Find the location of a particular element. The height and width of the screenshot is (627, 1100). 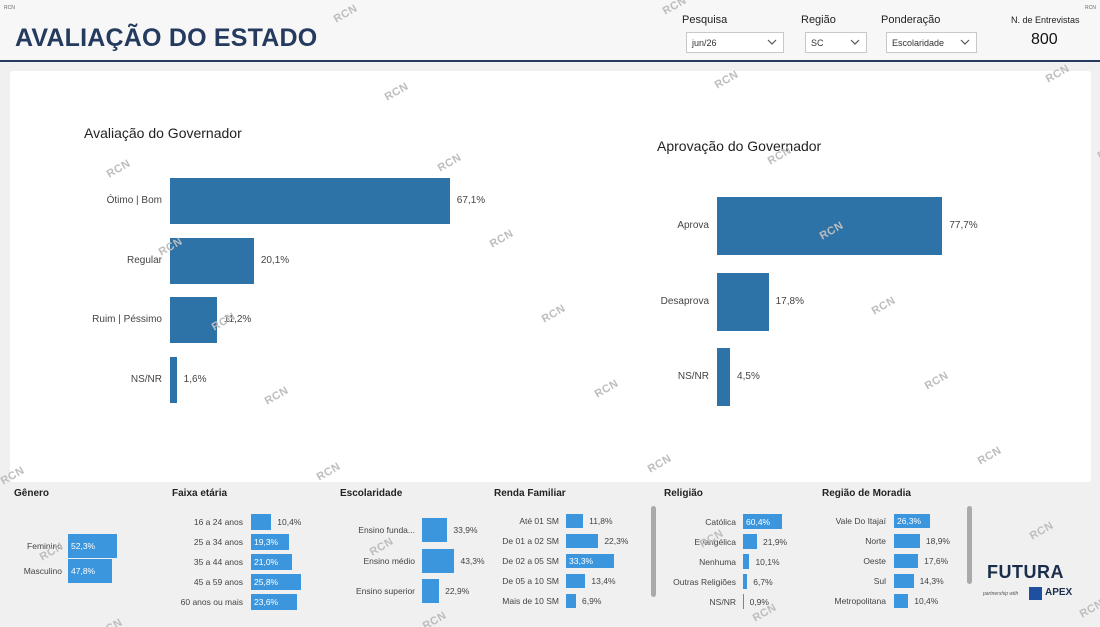

segment-value: 22,9% is located at coordinates (457, 591).